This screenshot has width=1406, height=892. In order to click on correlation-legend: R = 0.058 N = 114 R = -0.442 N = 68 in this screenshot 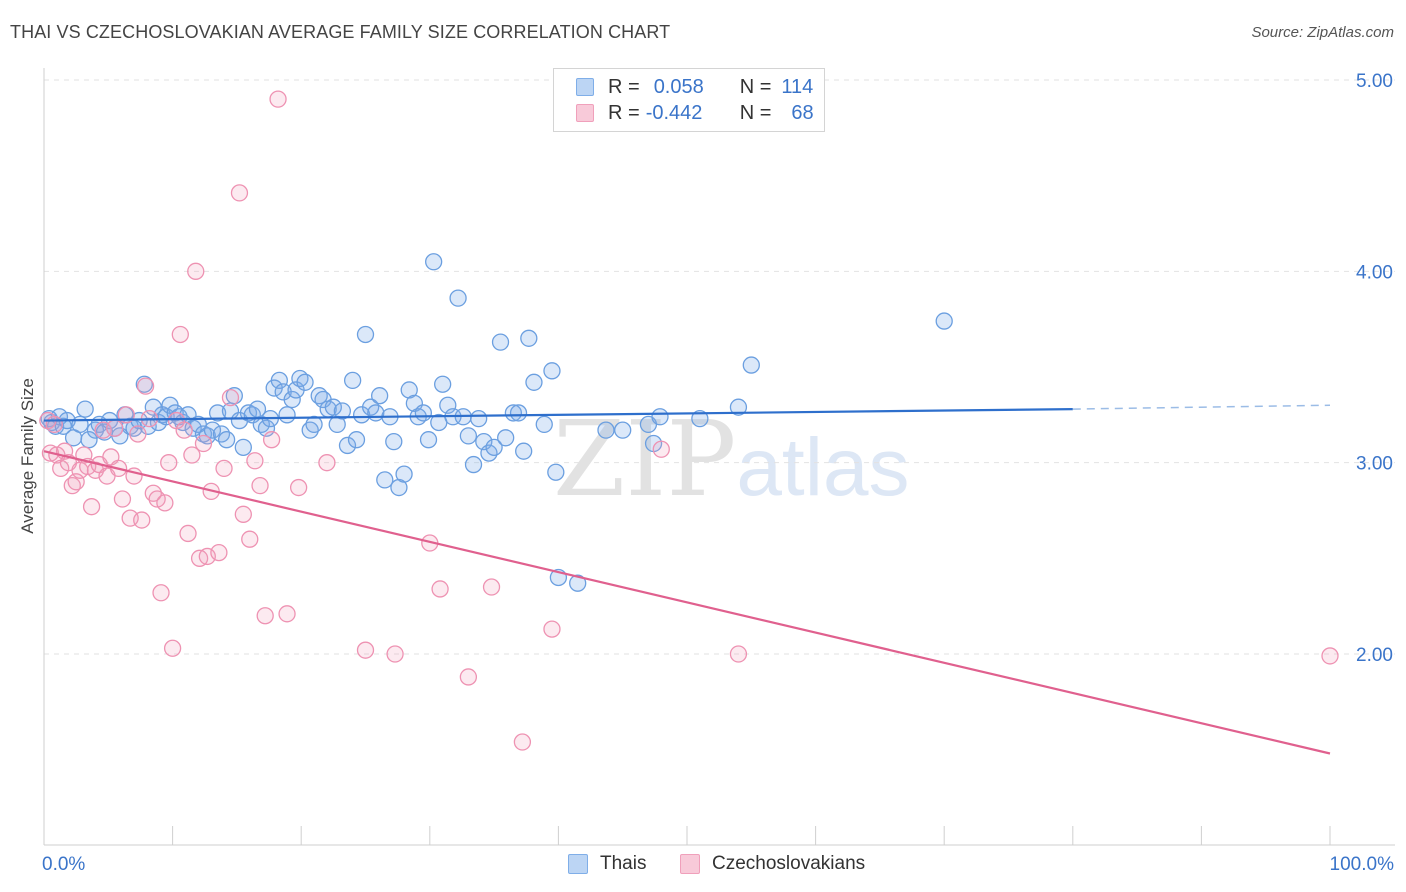, I will do `click(689, 100)`.